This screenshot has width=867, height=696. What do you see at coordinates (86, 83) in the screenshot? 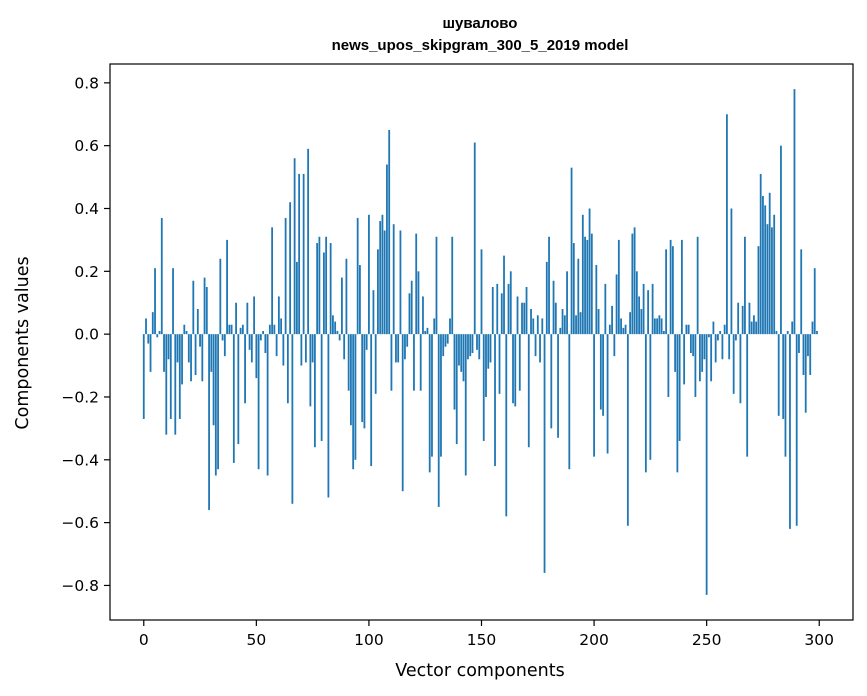
I see `y-tick-label: 0.8` at bounding box center [86, 83].